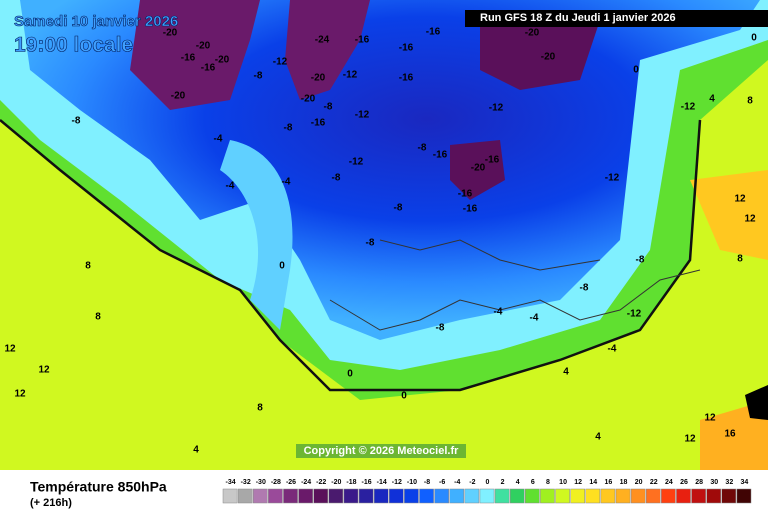  I want to click on legend-tick-label: 12, so click(578, 482).